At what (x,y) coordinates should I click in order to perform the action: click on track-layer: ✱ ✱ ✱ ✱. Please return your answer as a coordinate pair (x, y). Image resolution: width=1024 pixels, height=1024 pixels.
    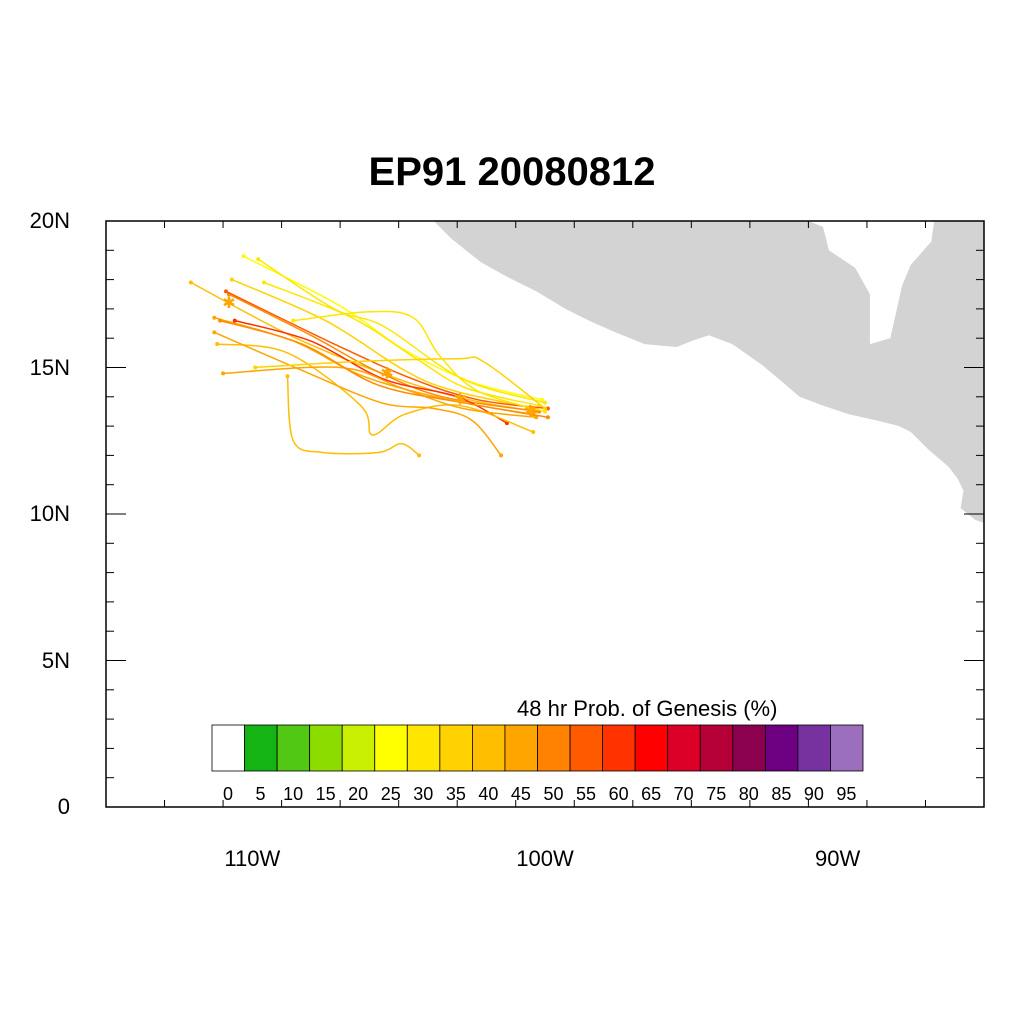
    Looking at the image, I should click on (369, 356).